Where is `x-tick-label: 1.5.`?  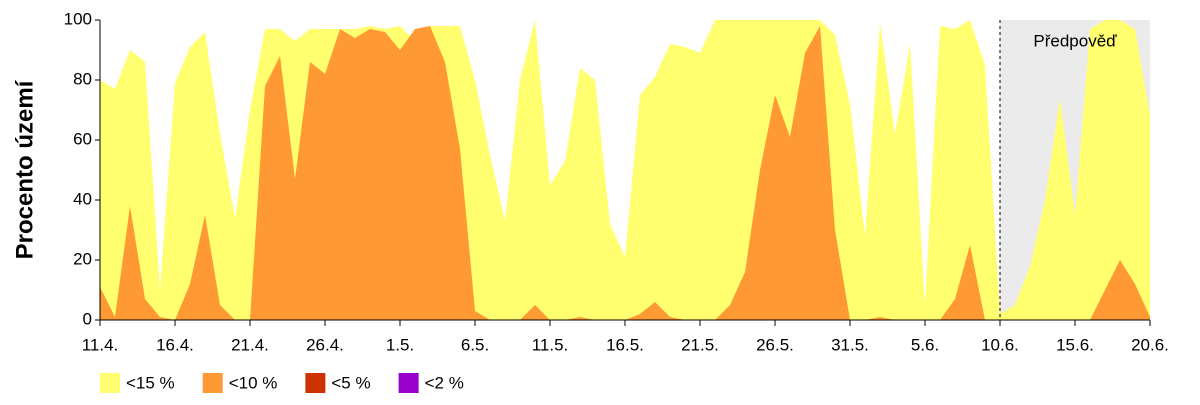 x-tick-label: 1.5. is located at coordinates (400, 344).